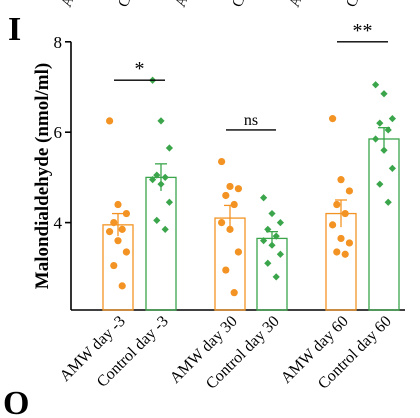 Image resolution: width=420 pixels, height=418 pixels. I want to click on panel-label: I, so click(14, 29).